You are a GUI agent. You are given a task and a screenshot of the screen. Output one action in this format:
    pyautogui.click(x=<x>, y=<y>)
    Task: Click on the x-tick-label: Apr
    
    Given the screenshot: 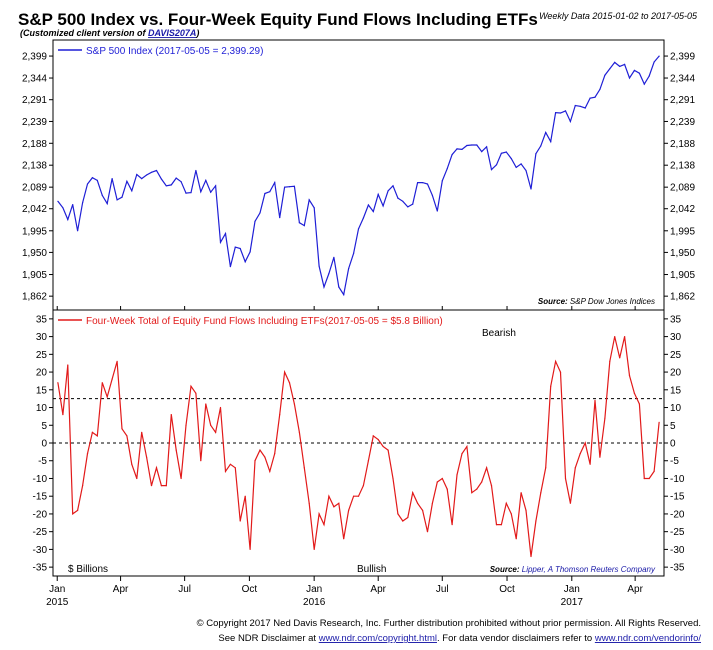 What is the action you would take?
    pyautogui.click(x=635, y=589)
    